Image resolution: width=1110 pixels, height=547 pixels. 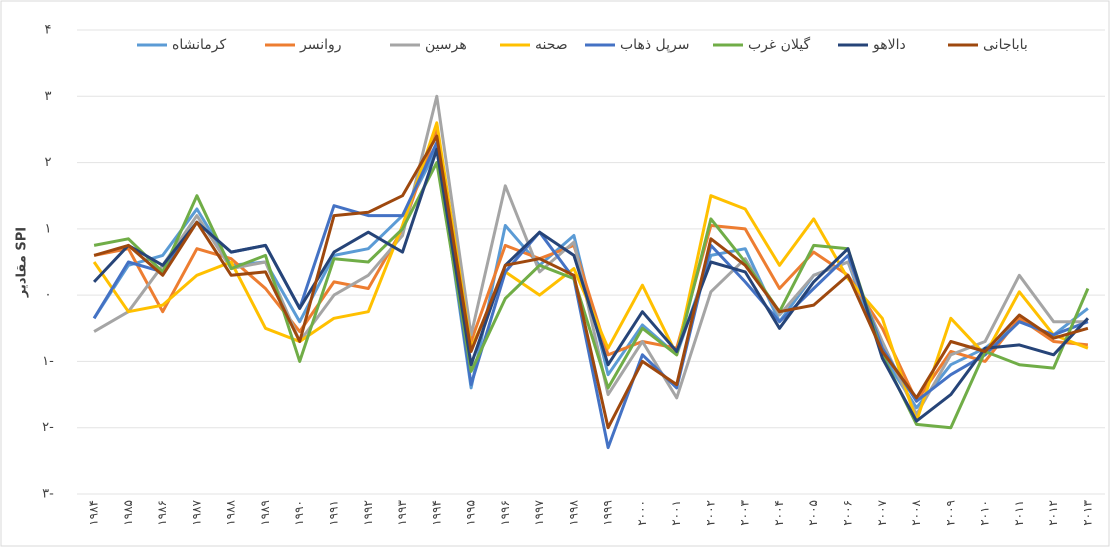 I want to click on legend-label: سرپل ذهاب, so click(x=654, y=45).